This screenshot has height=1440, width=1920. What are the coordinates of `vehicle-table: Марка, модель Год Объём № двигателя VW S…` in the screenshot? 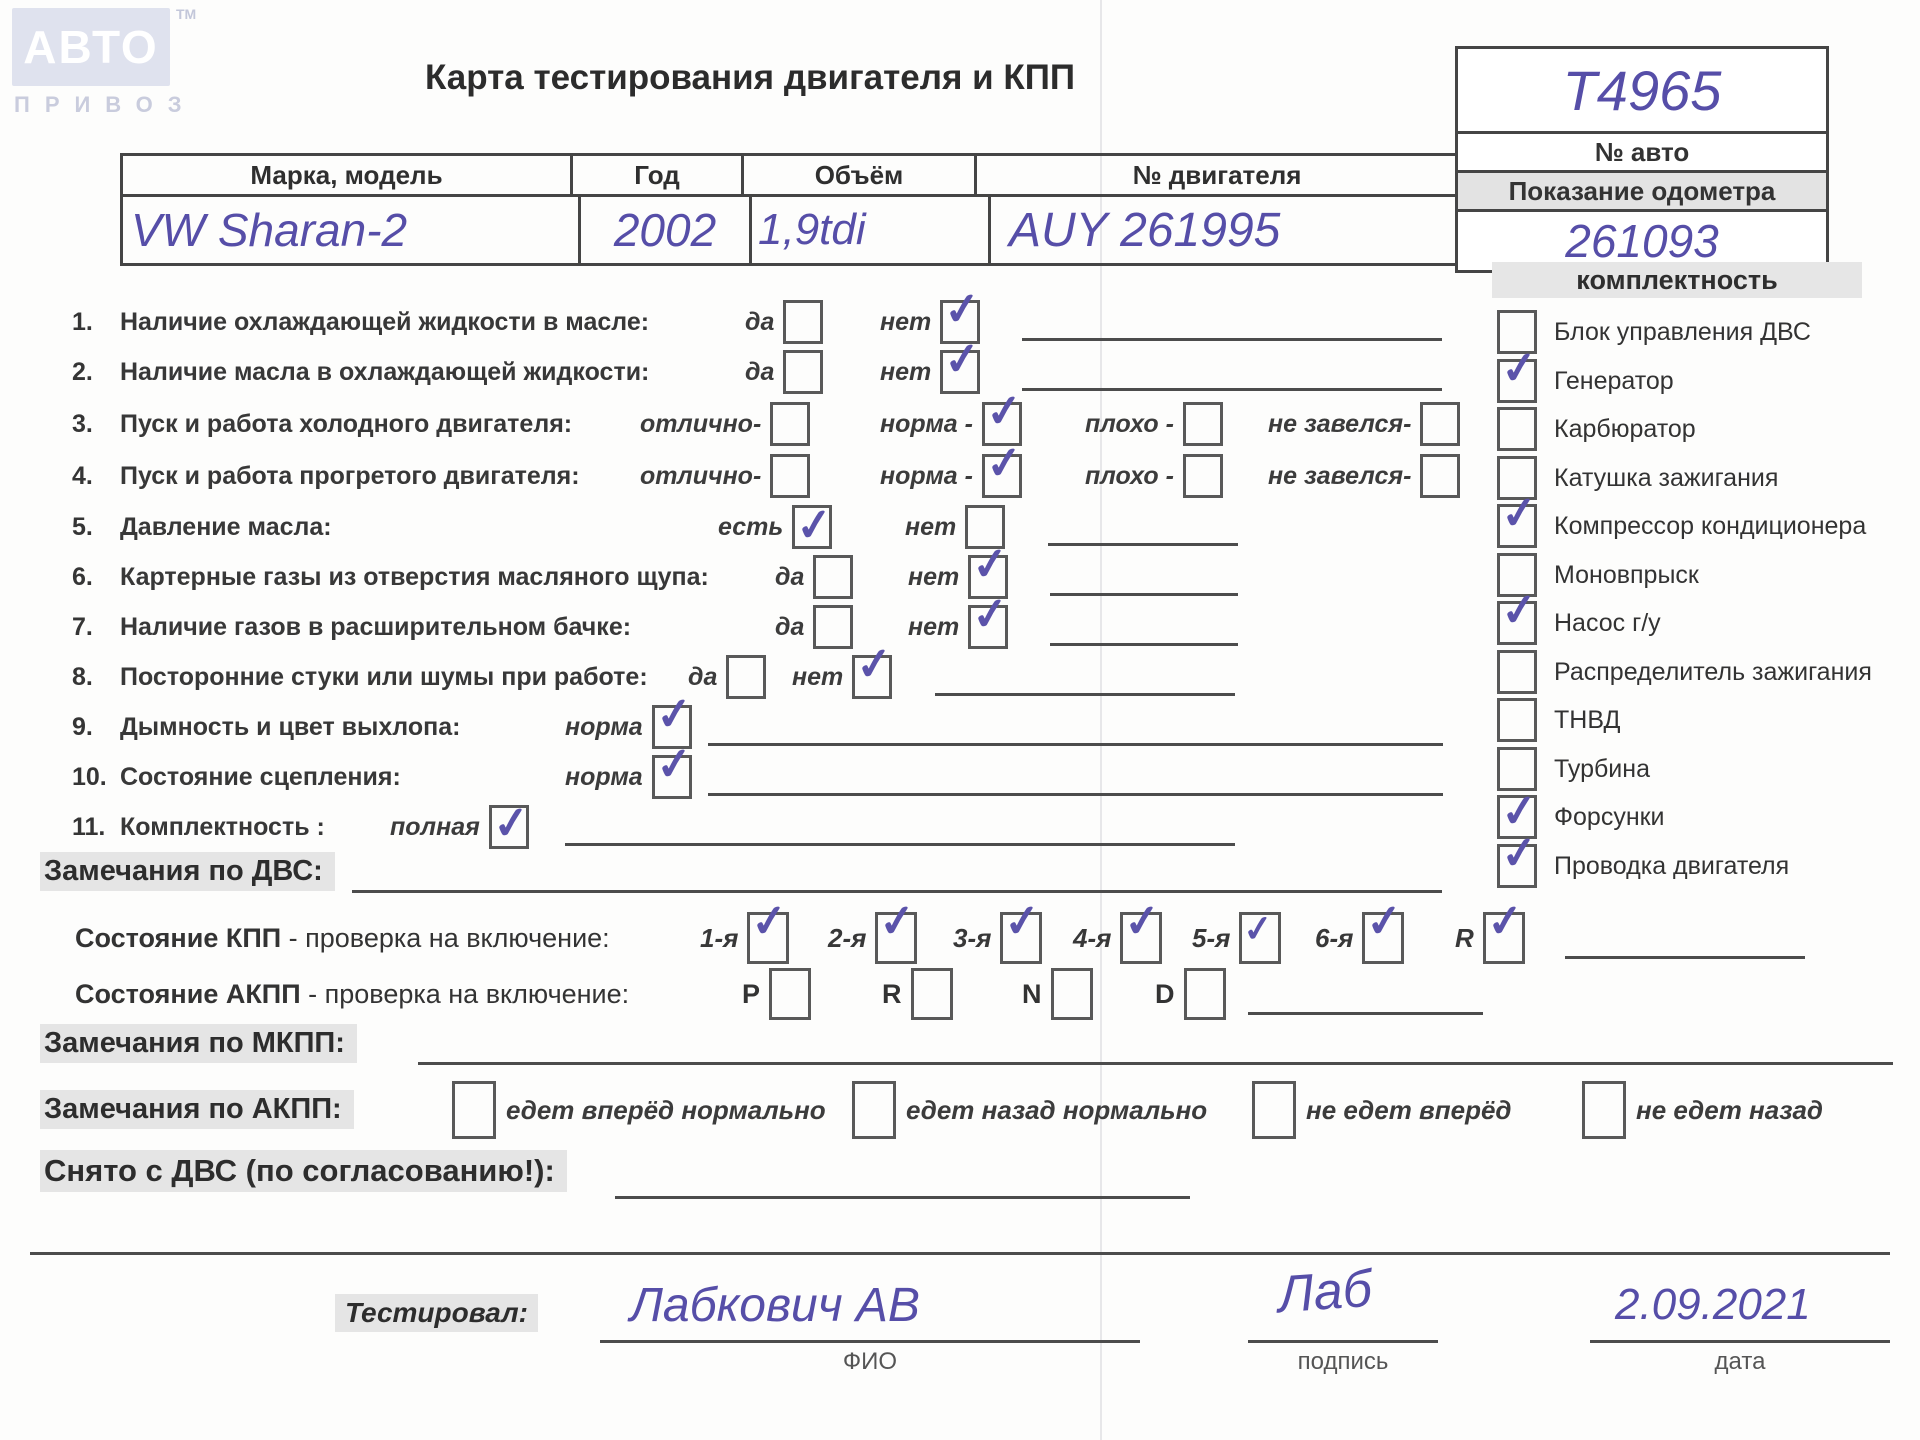 It's located at (790, 209).